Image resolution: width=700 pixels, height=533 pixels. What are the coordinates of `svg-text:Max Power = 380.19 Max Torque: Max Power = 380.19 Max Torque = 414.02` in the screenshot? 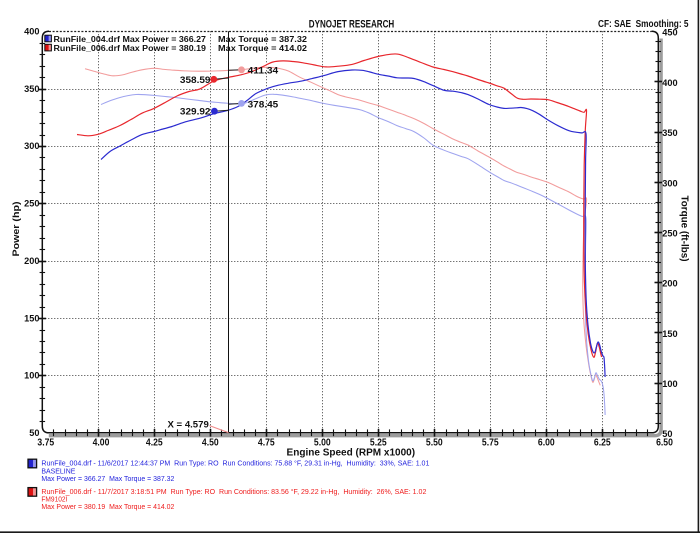 It's located at (107, 506).